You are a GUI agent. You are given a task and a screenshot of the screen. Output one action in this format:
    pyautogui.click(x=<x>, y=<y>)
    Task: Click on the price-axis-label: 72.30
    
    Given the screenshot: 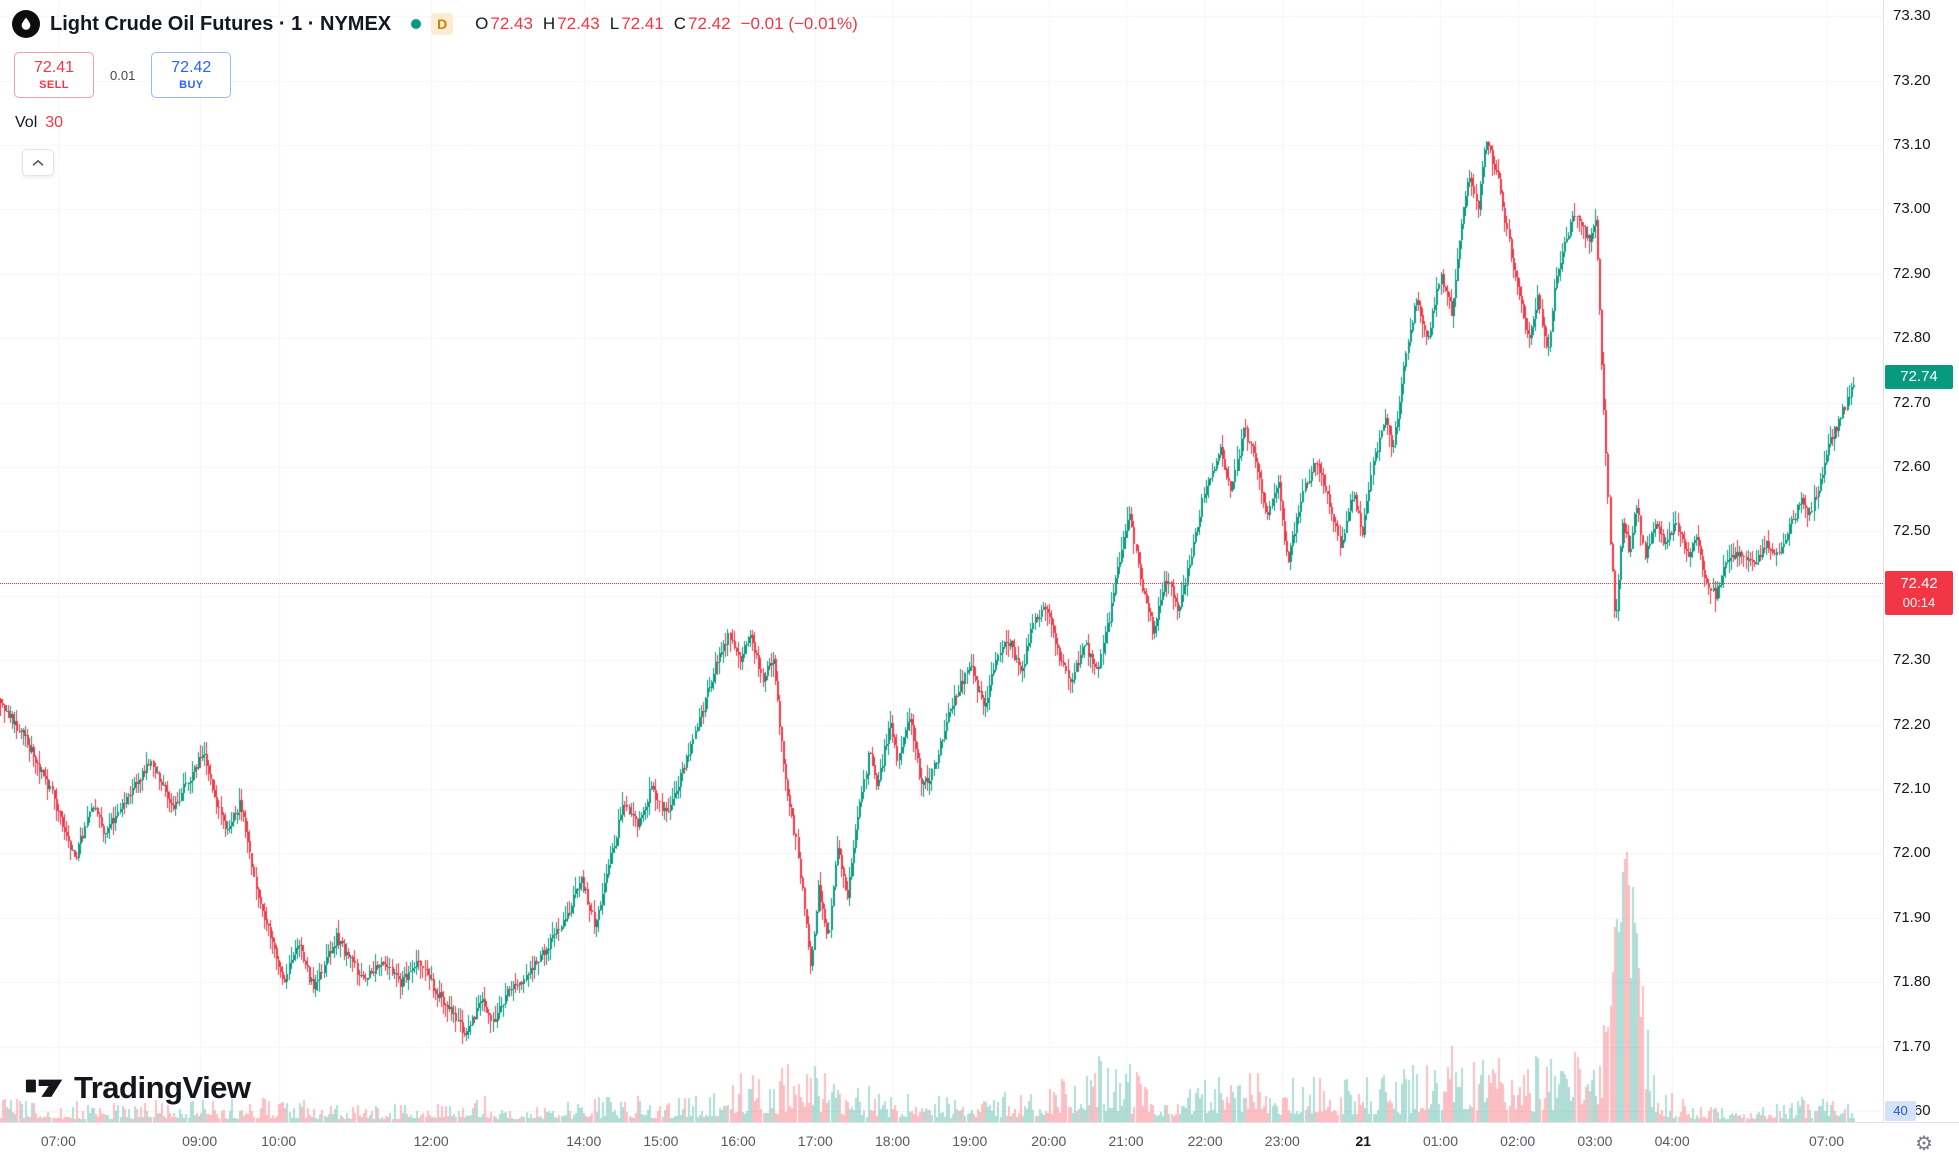 What is the action you would take?
    pyautogui.click(x=1912, y=660)
    